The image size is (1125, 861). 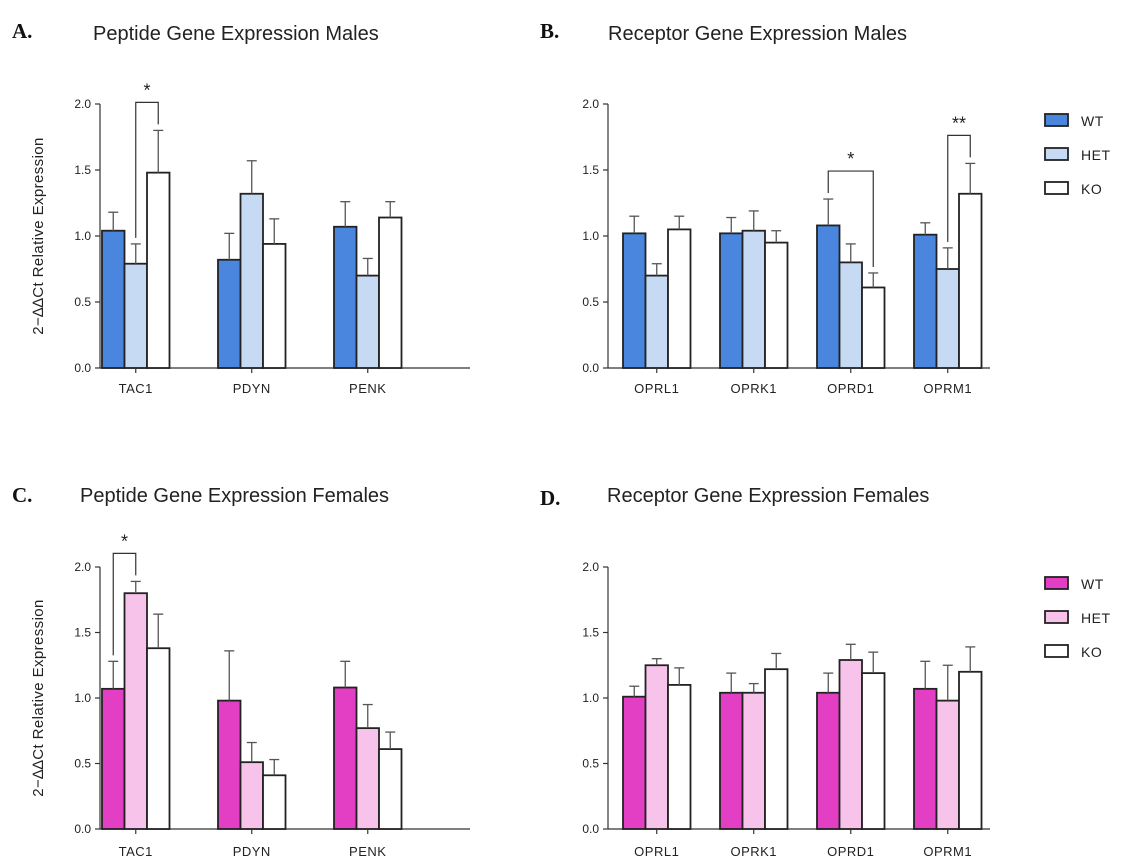 I want to click on panel-letter: D., so click(x=550, y=498).